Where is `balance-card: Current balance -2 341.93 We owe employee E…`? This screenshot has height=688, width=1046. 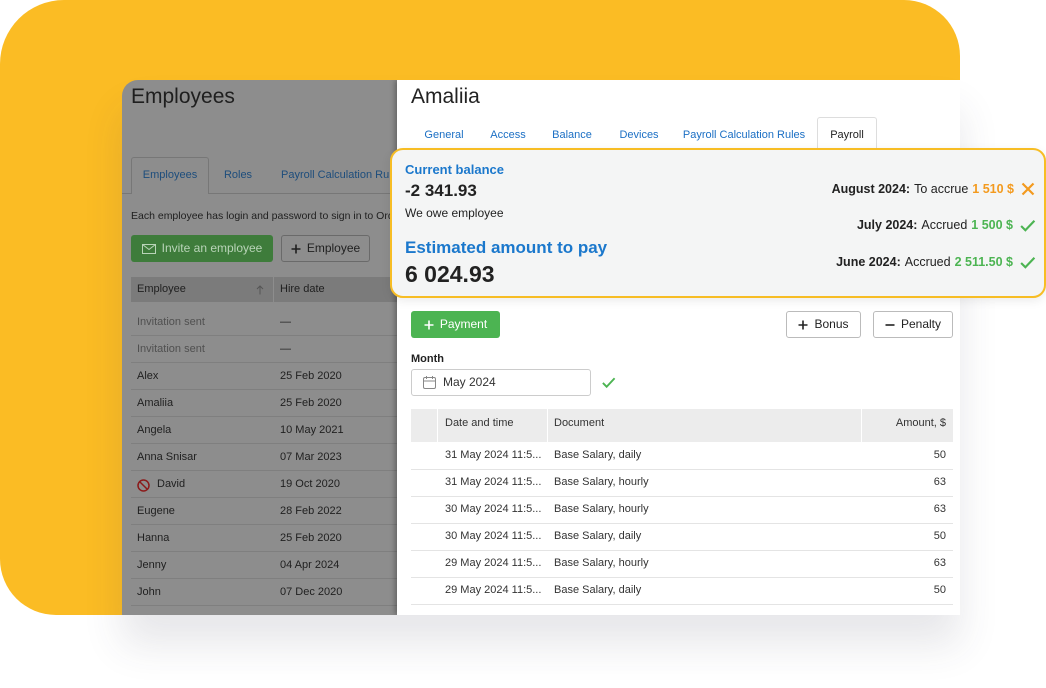
balance-card: Current balance -2 341.93 We owe employee E… is located at coordinates (718, 223).